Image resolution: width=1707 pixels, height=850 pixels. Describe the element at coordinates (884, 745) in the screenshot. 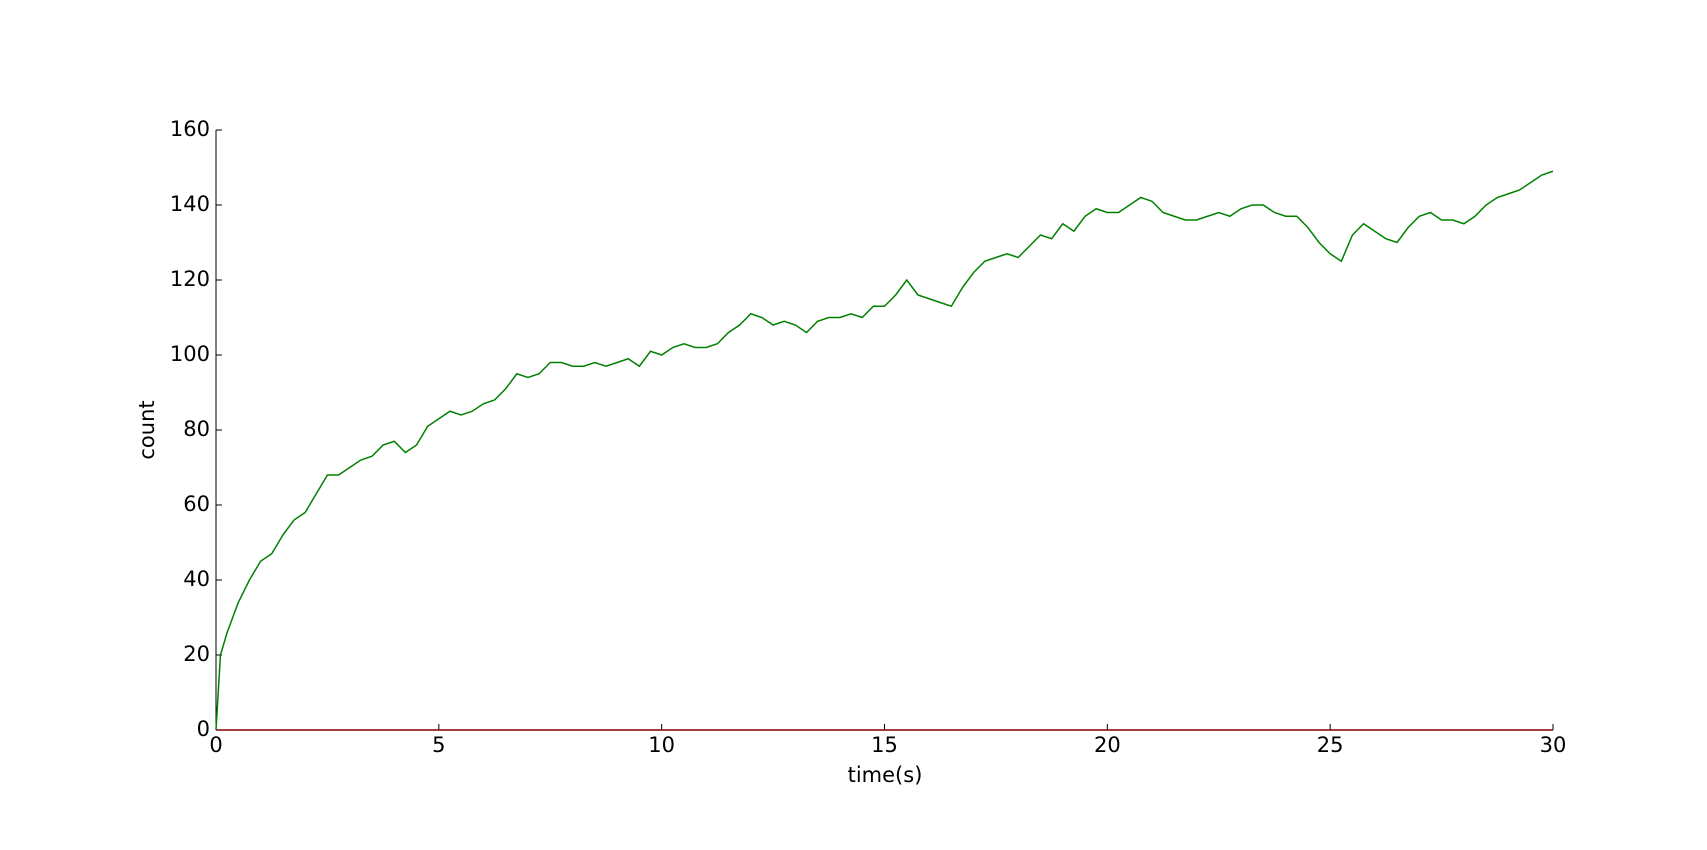

I see `x-tick-label: 15` at that location.